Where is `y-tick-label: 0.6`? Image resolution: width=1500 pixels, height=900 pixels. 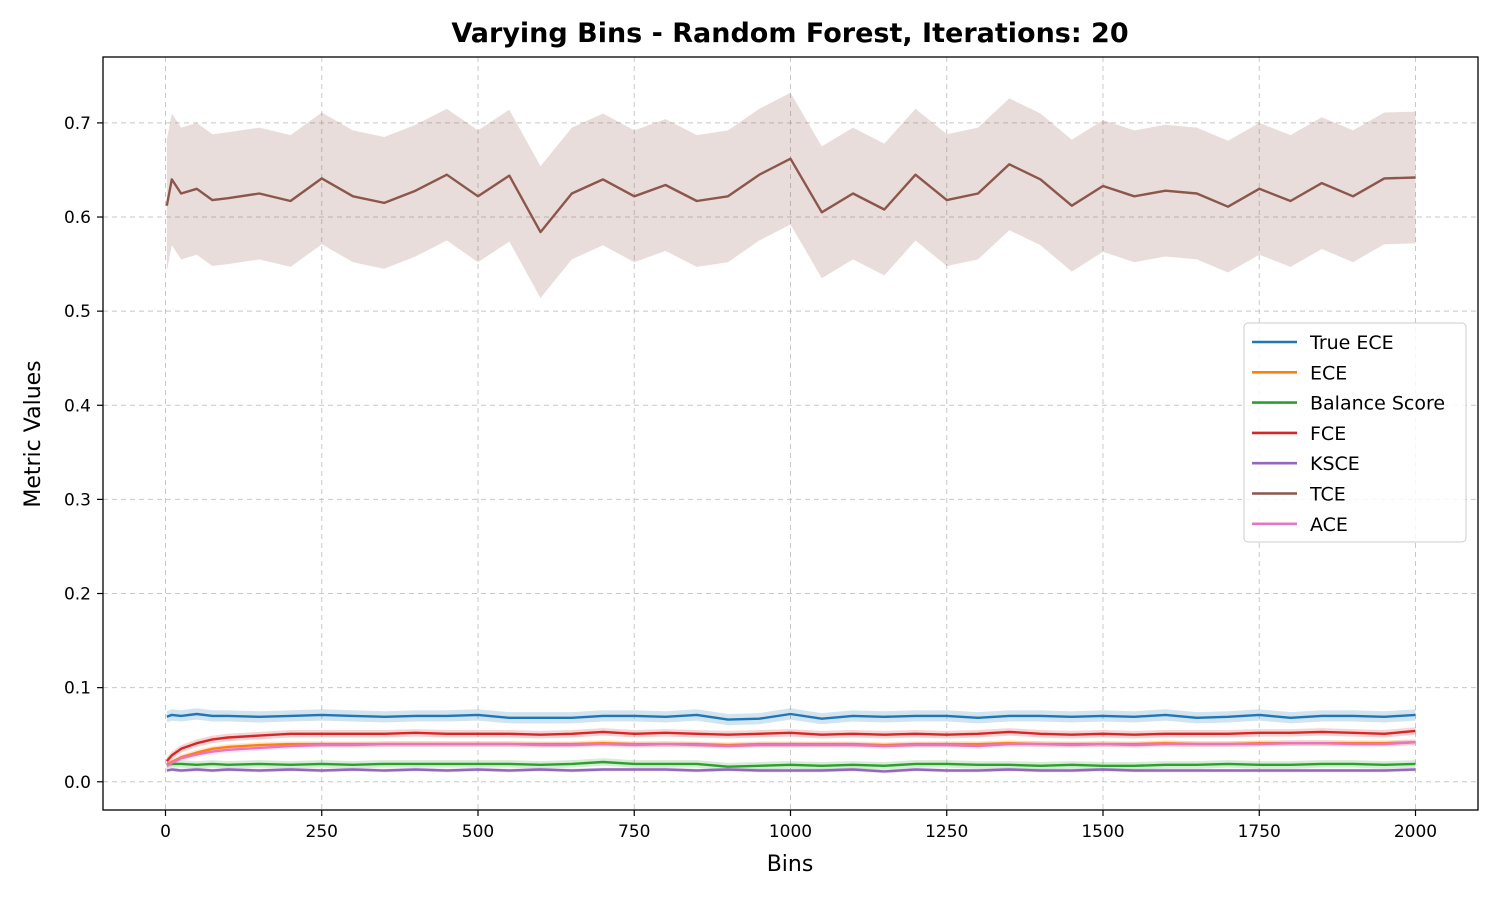
y-tick-label: 0.6 is located at coordinates (77, 218).